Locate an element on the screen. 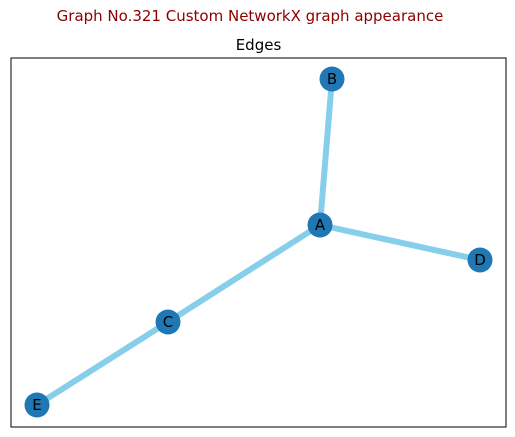 The width and height of the screenshot is (515, 437). node-b: B is located at coordinates (332, 79).